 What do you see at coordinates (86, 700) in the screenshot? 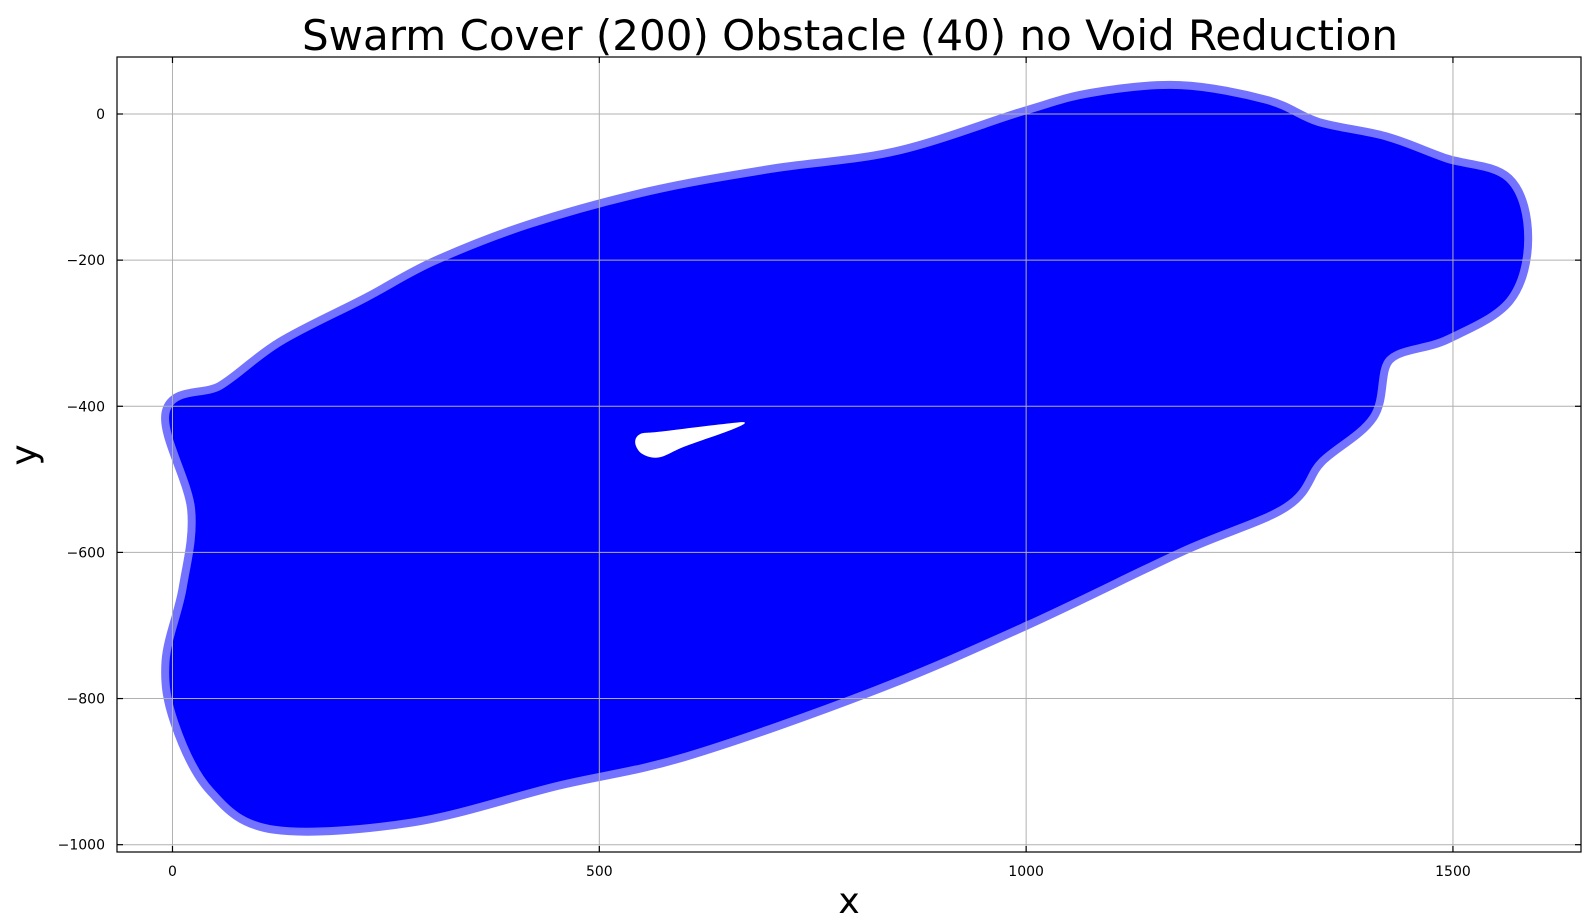
I see `y-tick-label: −800` at bounding box center [86, 700].